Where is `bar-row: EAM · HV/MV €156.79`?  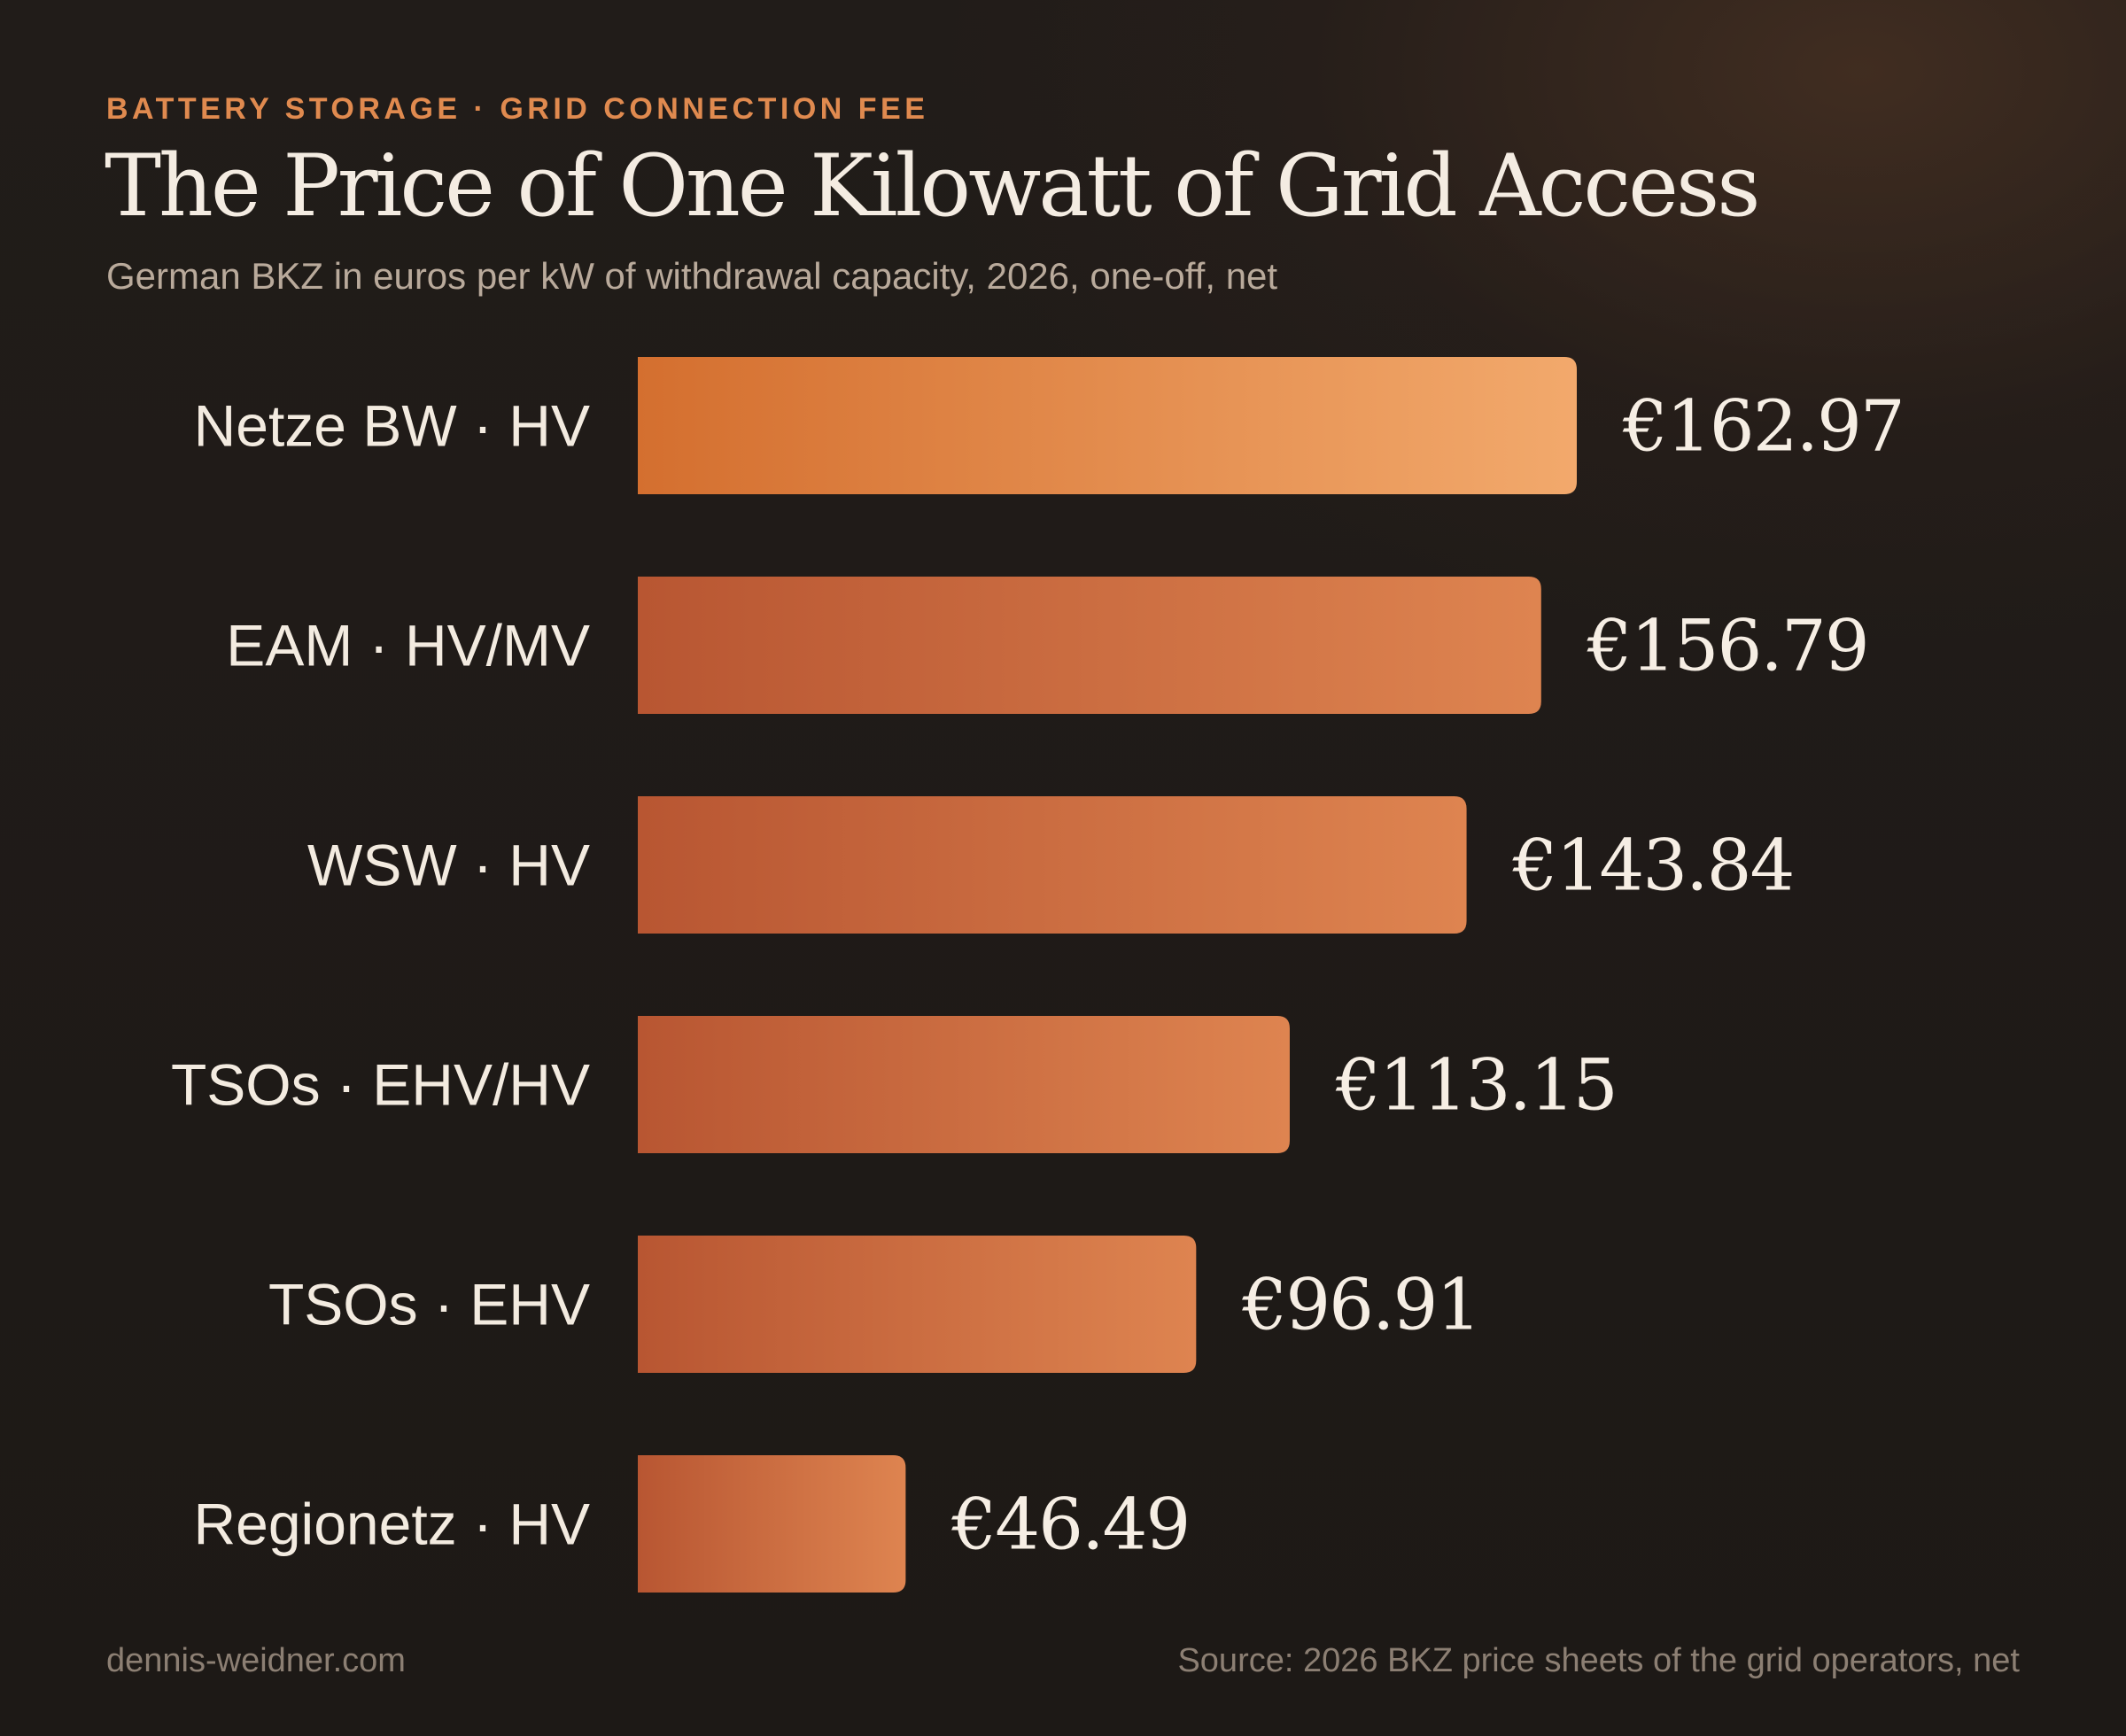
bar-row: EAM · HV/MV €156.79 is located at coordinates (1048, 645).